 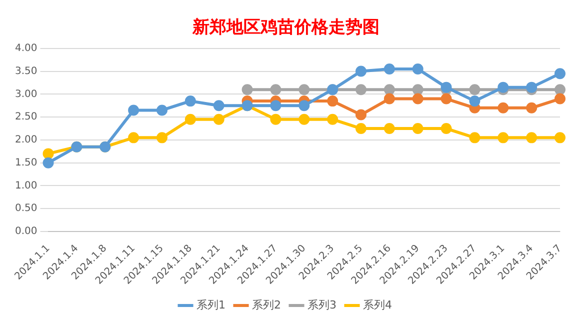 What do you see at coordinates (26, 140) in the screenshot?
I see `y-tick-label: 2.00` at bounding box center [26, 140].